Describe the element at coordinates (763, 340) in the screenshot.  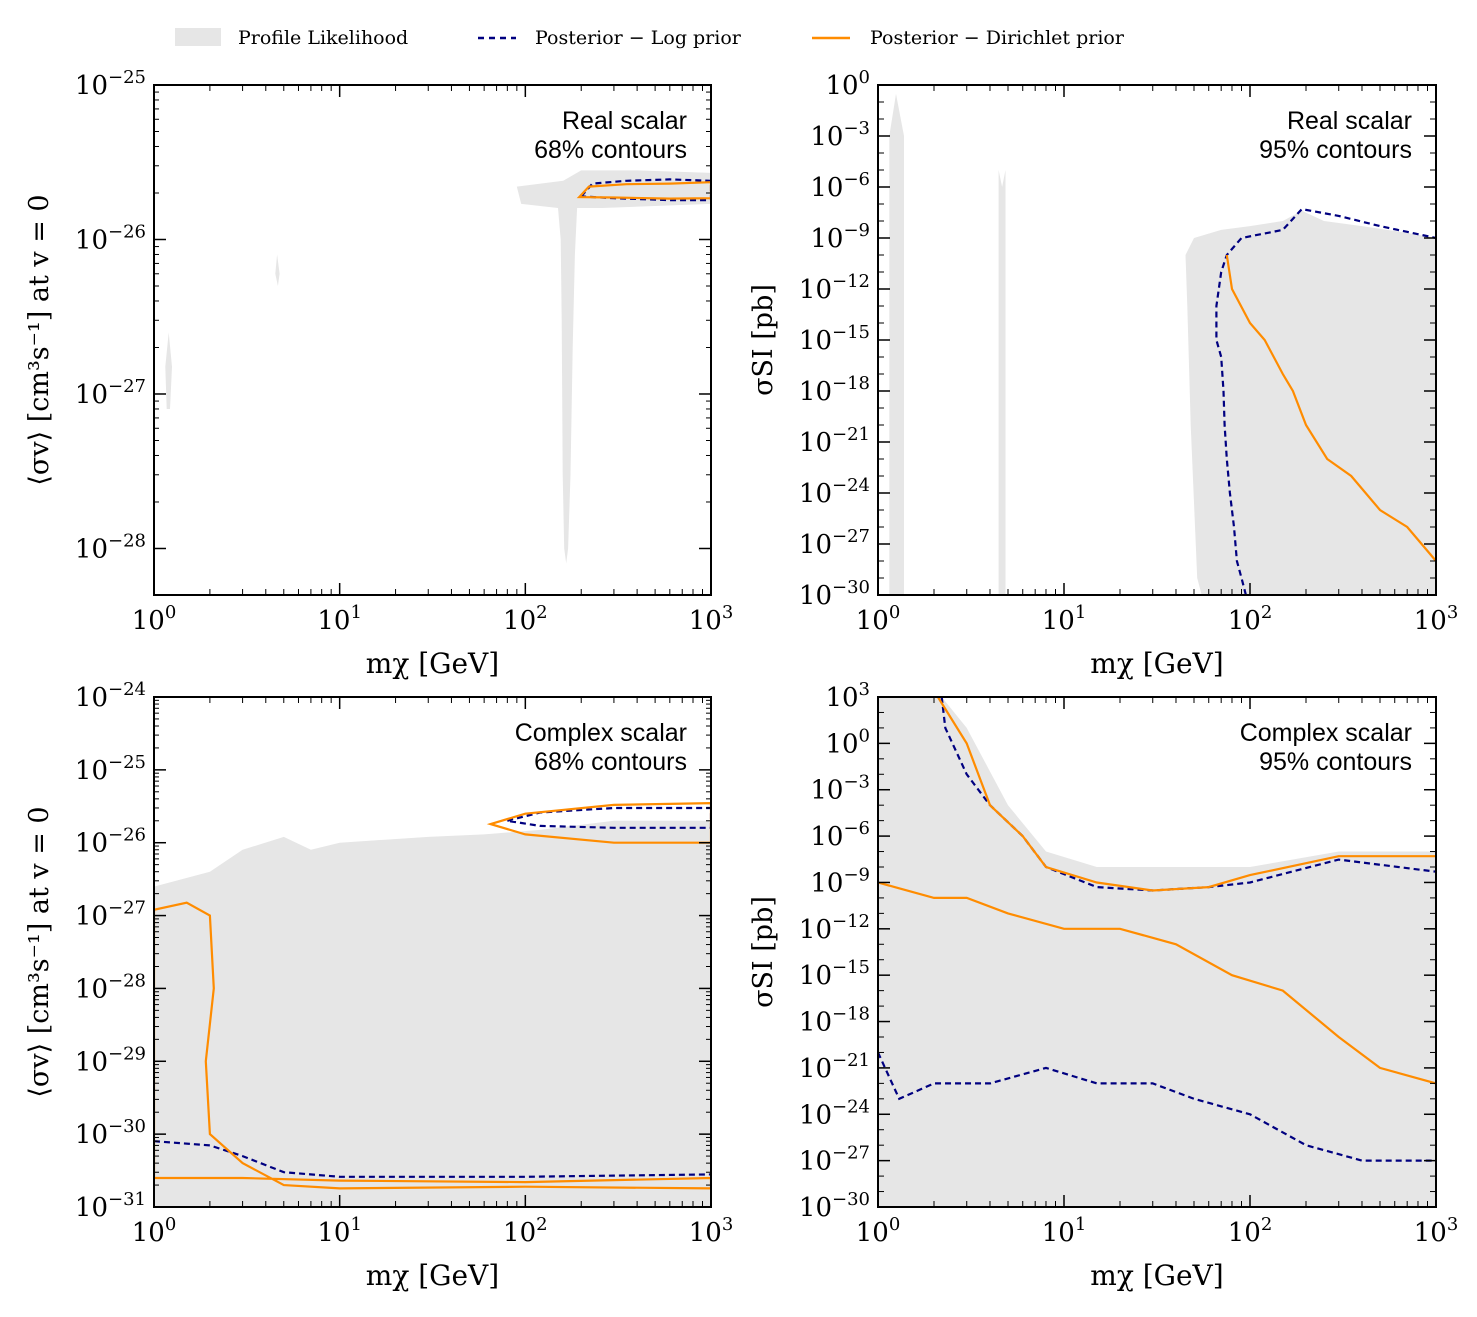
I see `y-axis-label: σSI [pb]` at that location.